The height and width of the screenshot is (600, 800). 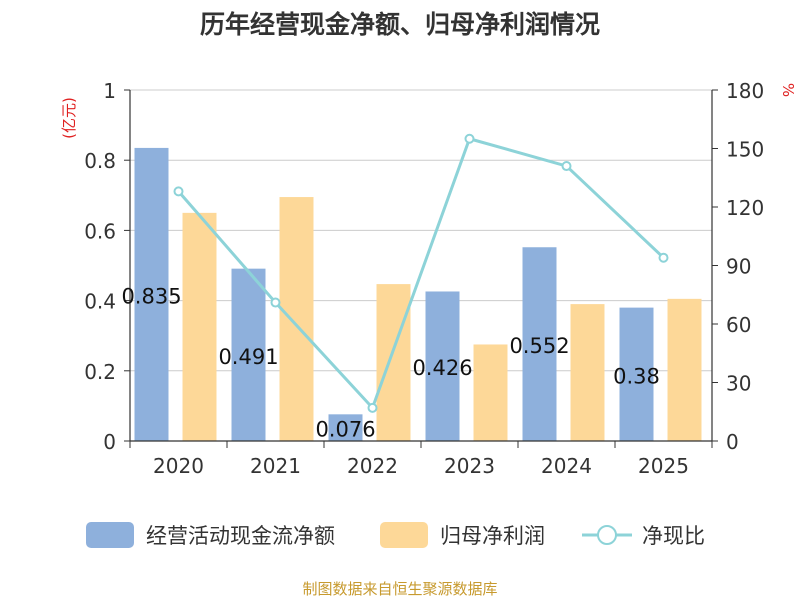 I want to click on x-tick-label: 2022, so click(x=372, y=466).